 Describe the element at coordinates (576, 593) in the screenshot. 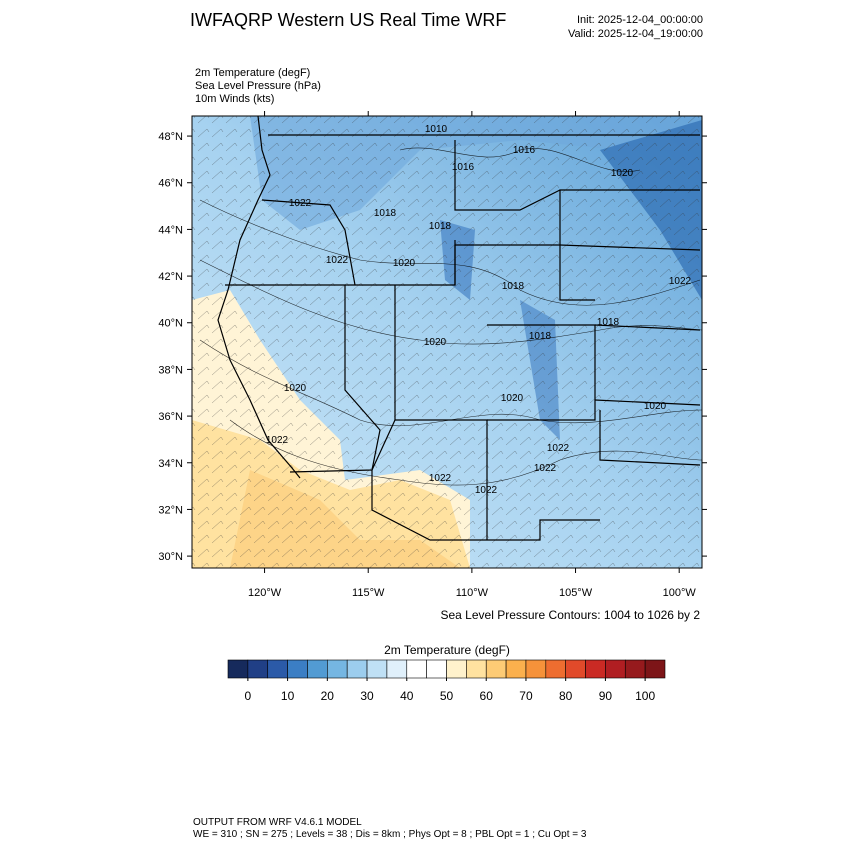

I see `x-tick-label: 105°W` at that location.